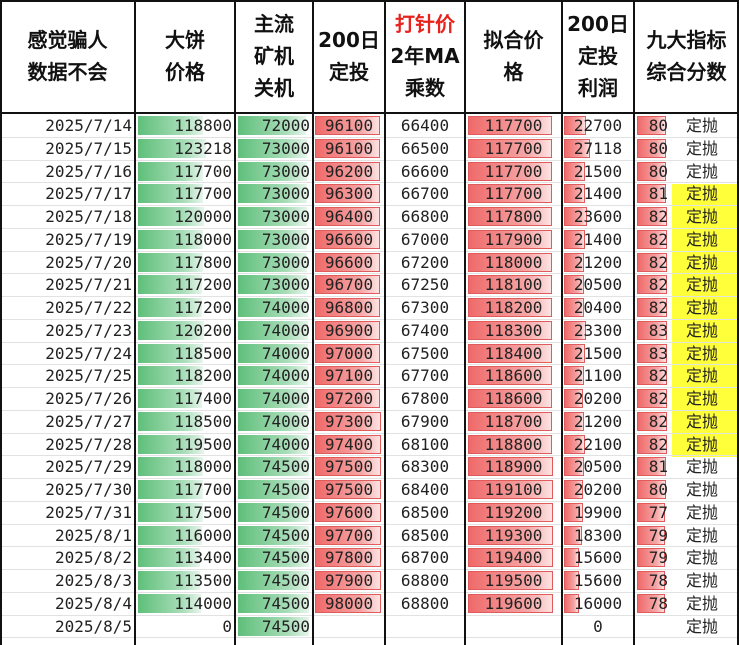 The image size is (739, 645). I want to click on cell-ma-multiplier: 68100, so click(425, 444).